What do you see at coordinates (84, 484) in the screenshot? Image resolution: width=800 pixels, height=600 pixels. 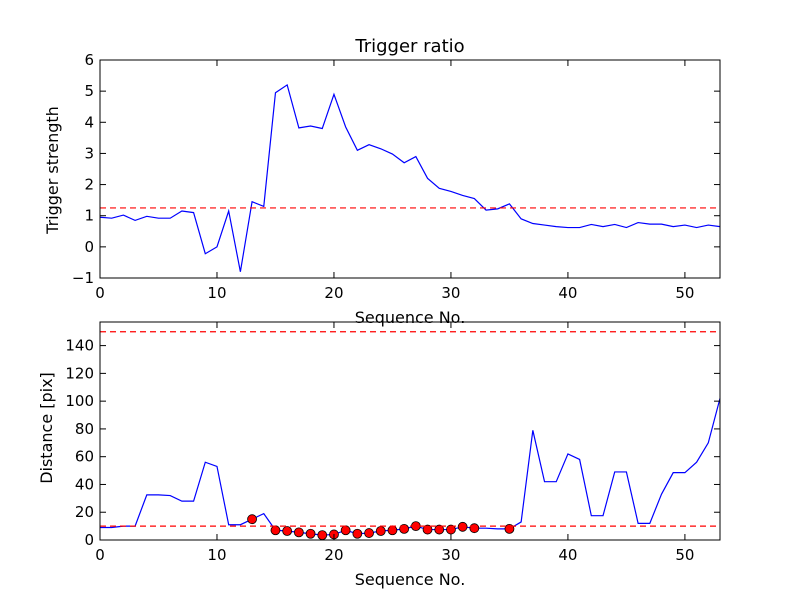 I see `distance-y-tick-label: 40` at bounding box center [84, 484].